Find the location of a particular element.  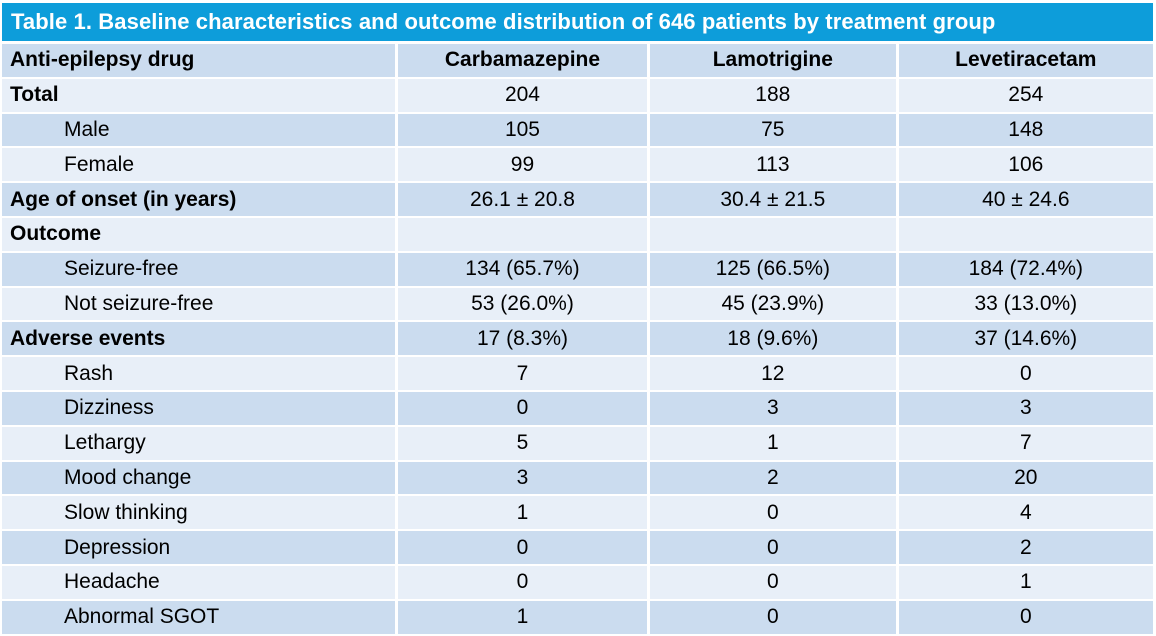

row-label: Mood change is located at coordinates (200, 479).